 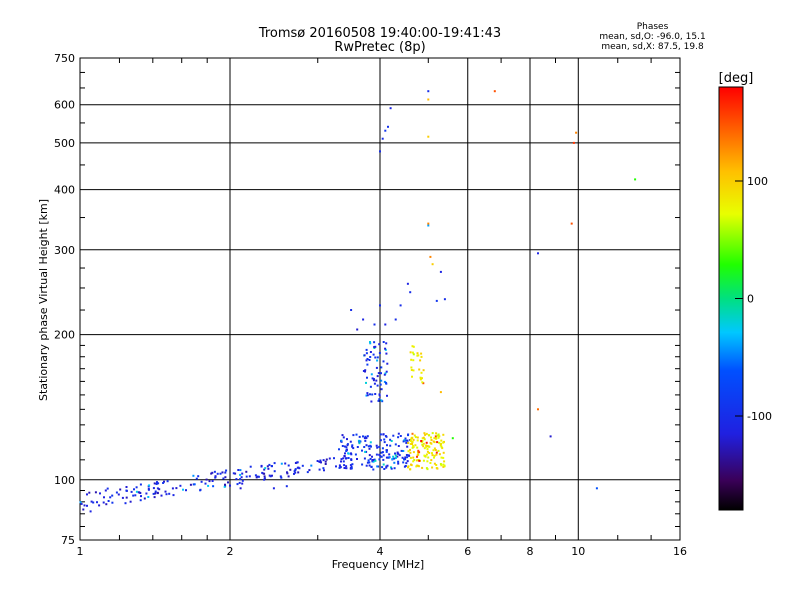 I want to click on colorbar: -100 0 100, so click(x=745, y=298).